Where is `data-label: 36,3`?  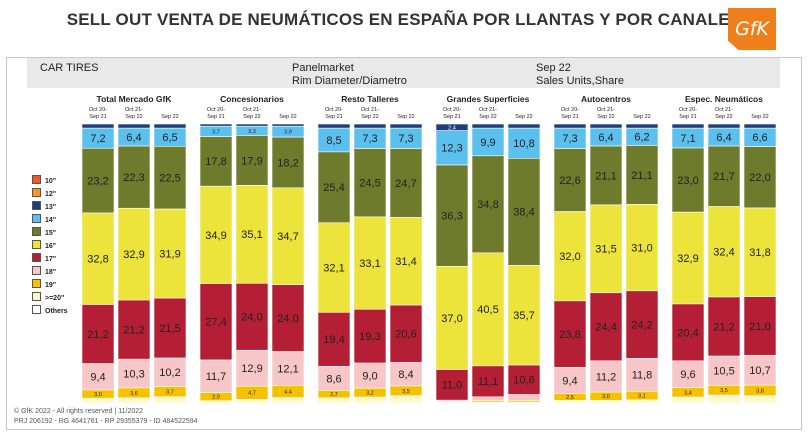 data-label: 36,3 is located at coordinates (451, 217).